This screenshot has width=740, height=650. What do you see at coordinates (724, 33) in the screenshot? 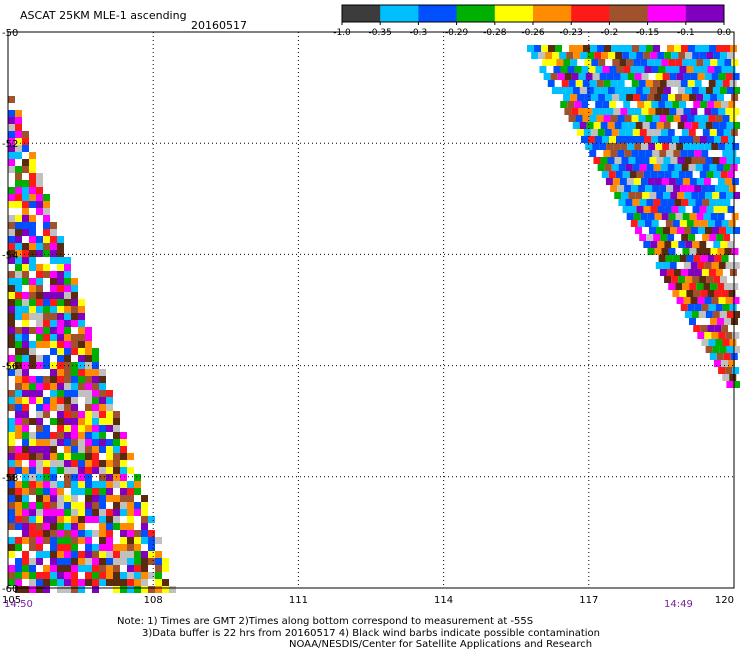
I see `colorbar-label: 0.0` at bounding box center [724, 33].